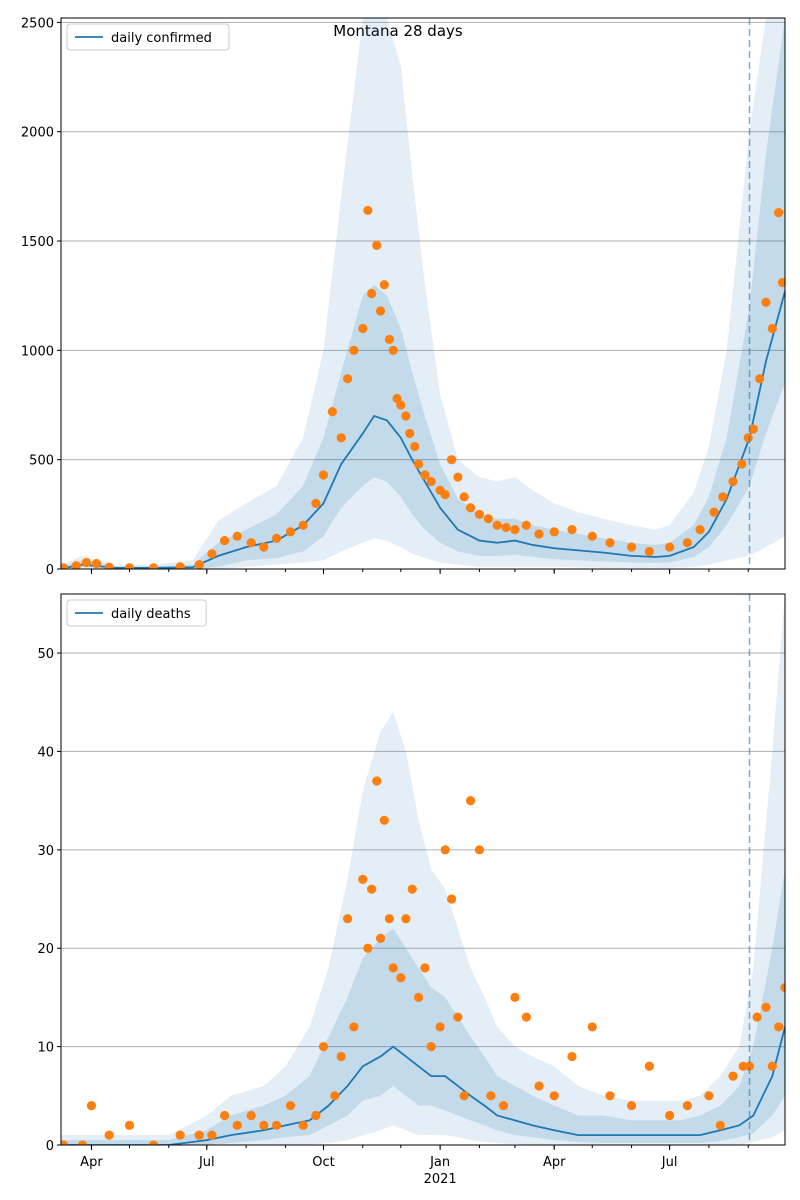 The height and width of the screenshot is (1200, 800). What do you see at coordinates (423, 1085) in the screenshot?
I see `series-line` at bounding box center [423, 1085].